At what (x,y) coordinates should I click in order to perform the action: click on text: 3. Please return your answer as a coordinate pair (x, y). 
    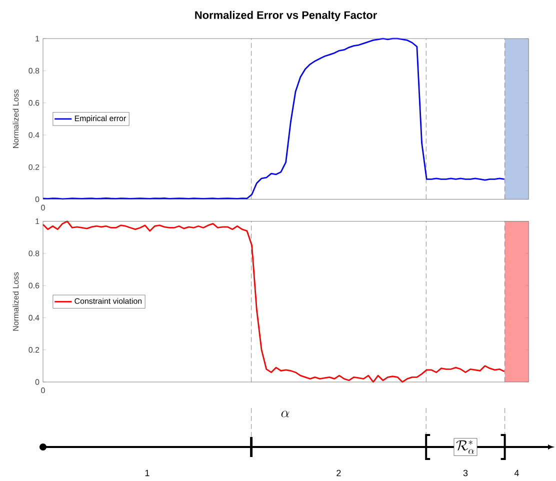
    Looking at the image, I should click on (465, 473).